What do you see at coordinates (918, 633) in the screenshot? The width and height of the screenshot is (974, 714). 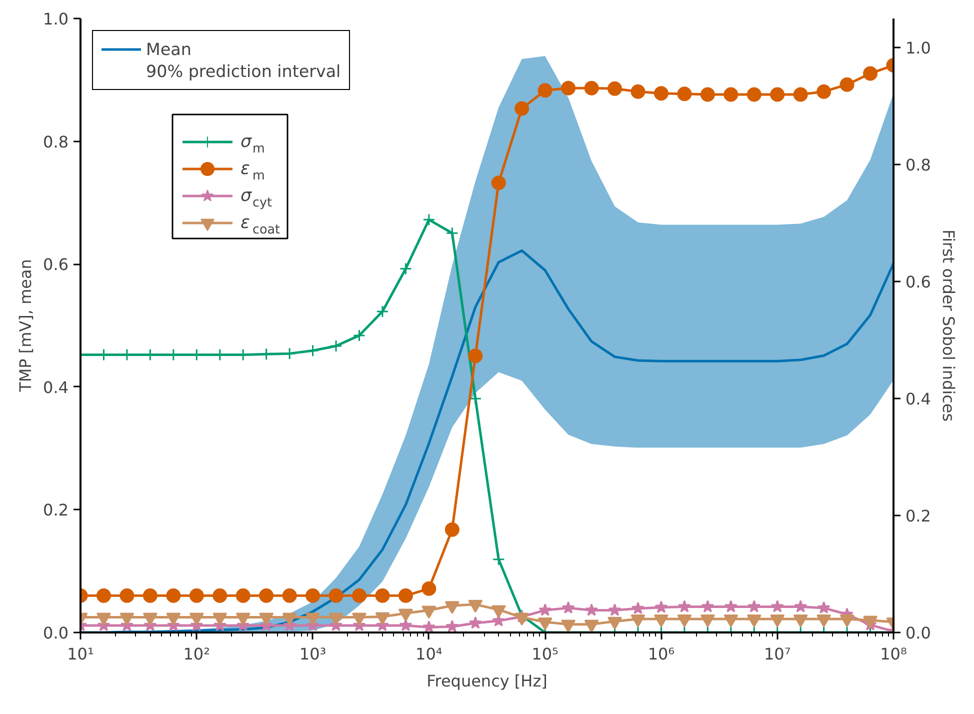 I see `y2-tick-label: 0.0` at bounding box center [918, 633].